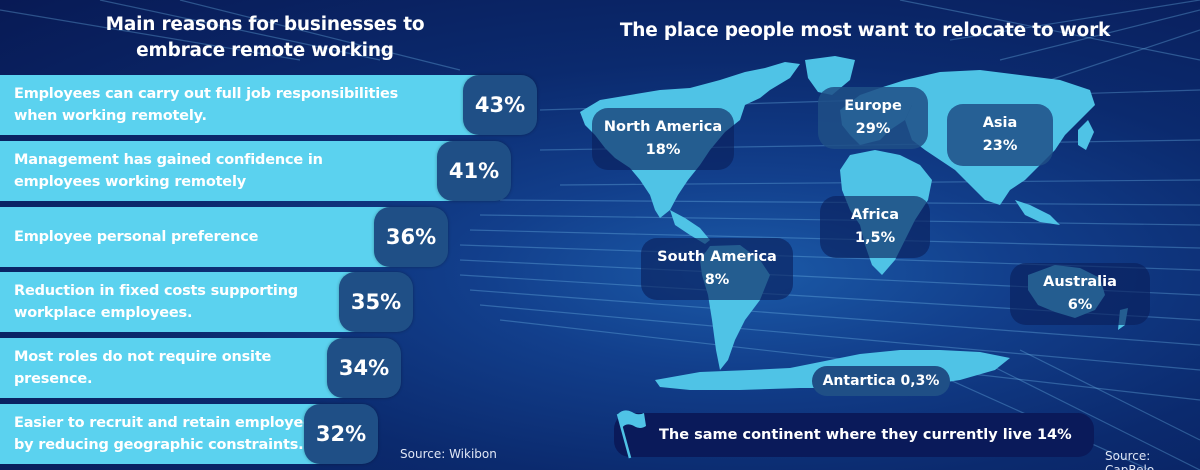  Describe the element at coordinates (159, 445) in the screenshot. I see `reason-label-line2: by reducing geographic constraints.` at that location.